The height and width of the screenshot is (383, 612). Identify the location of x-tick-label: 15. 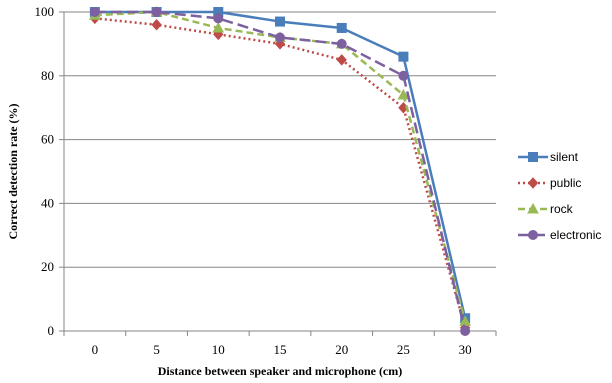
(280, 349).